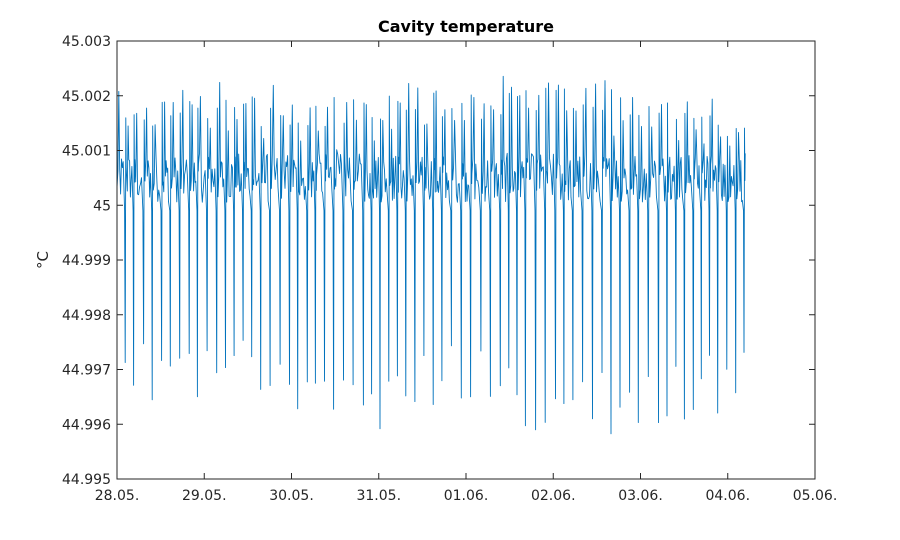 This screenshot has height=540, width=900. I want to click on x-tick-label: 28.05., so click(117, 496).